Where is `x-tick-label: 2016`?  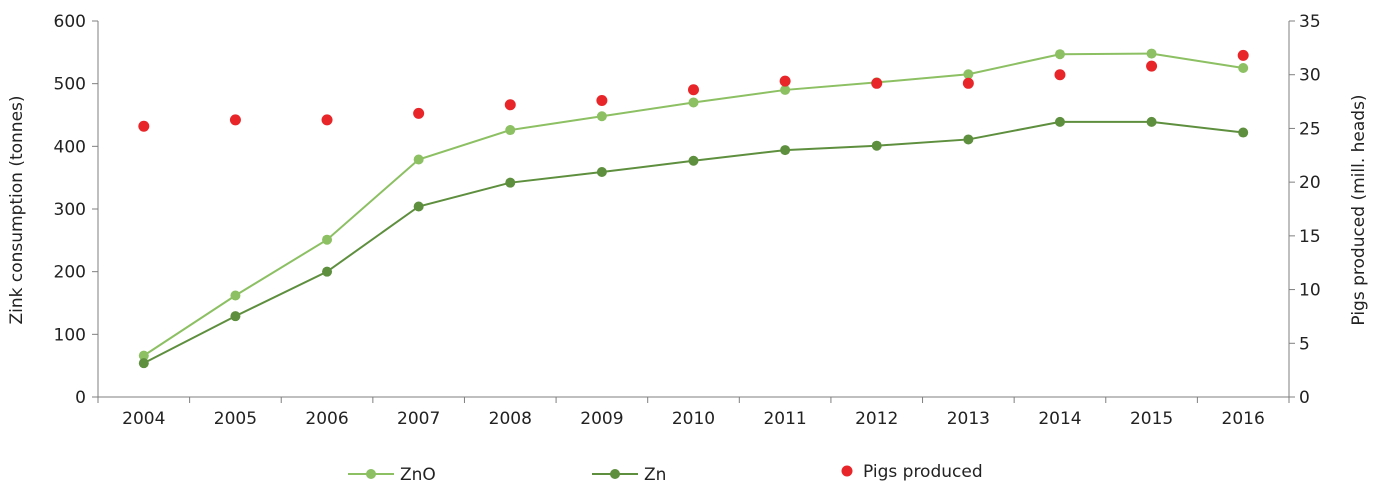 x-tick-label: 2016 is located at coordinates (1243, 419).